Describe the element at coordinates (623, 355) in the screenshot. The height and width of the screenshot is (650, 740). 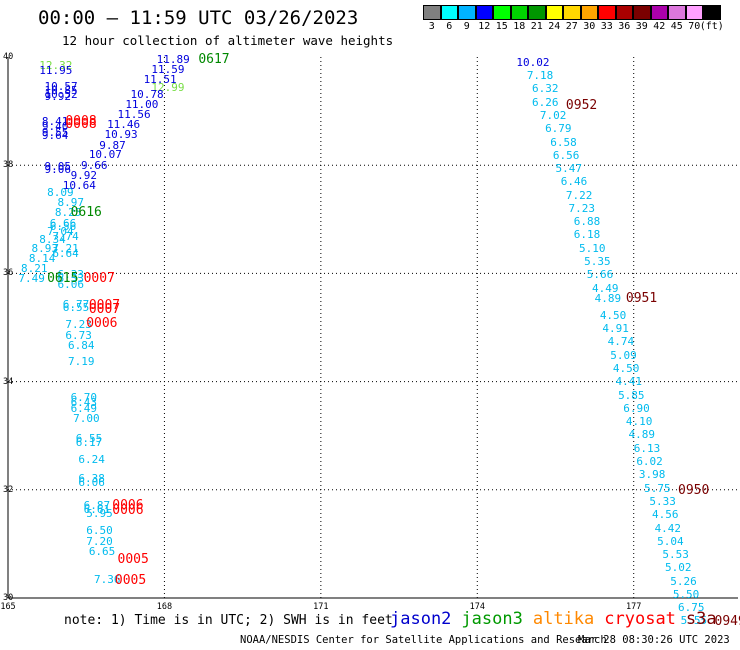
I see `wave-height-value: 5.09` at that location.